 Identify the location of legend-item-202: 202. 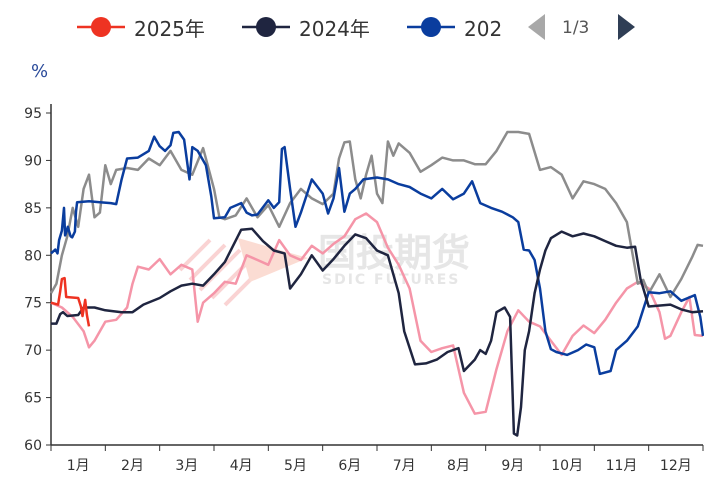
(454, 29).